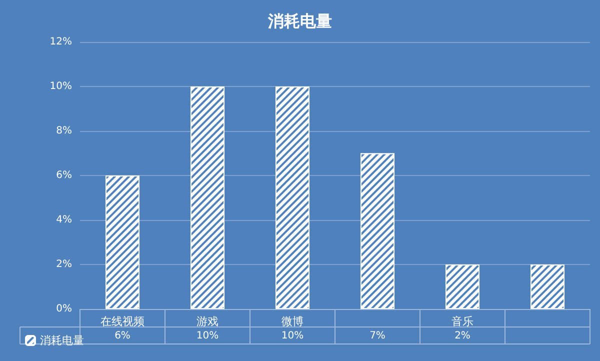  What do you see at coordinates (61, 42) in the screenshot?
I see `y-tick-label: 12%` at bounding box center [61, 42].